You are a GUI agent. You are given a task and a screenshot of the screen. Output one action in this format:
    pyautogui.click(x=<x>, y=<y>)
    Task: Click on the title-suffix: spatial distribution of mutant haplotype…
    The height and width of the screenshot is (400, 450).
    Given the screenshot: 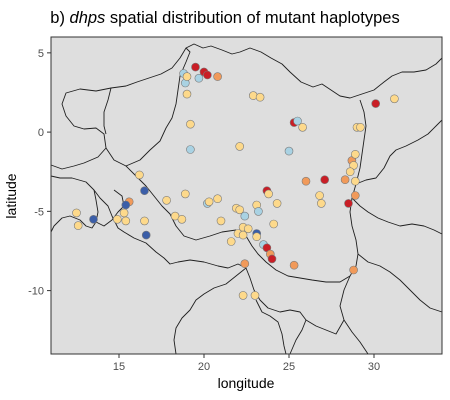 What is the action you would take?
    pyautogui.click(x=252, y=18)
    